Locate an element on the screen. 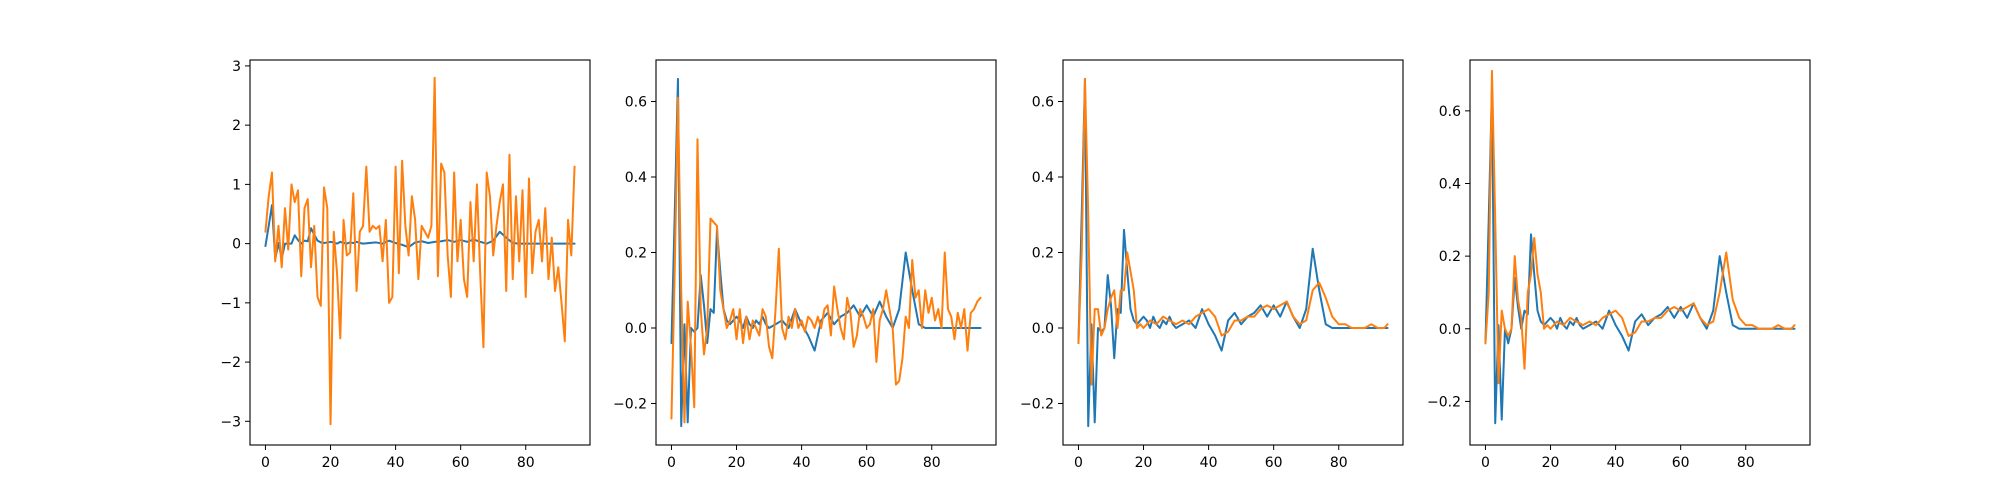 The image size is (2000, 500). y-tick-label: 1 is located at coordinates (236, 185).